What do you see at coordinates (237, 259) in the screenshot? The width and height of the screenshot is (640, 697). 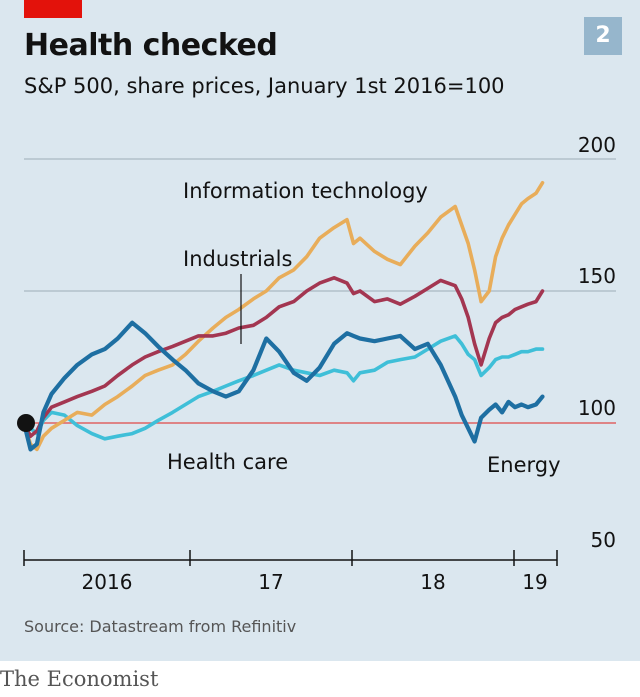 I see `label-industrials: Industrials` at bounding box center [237, 259].